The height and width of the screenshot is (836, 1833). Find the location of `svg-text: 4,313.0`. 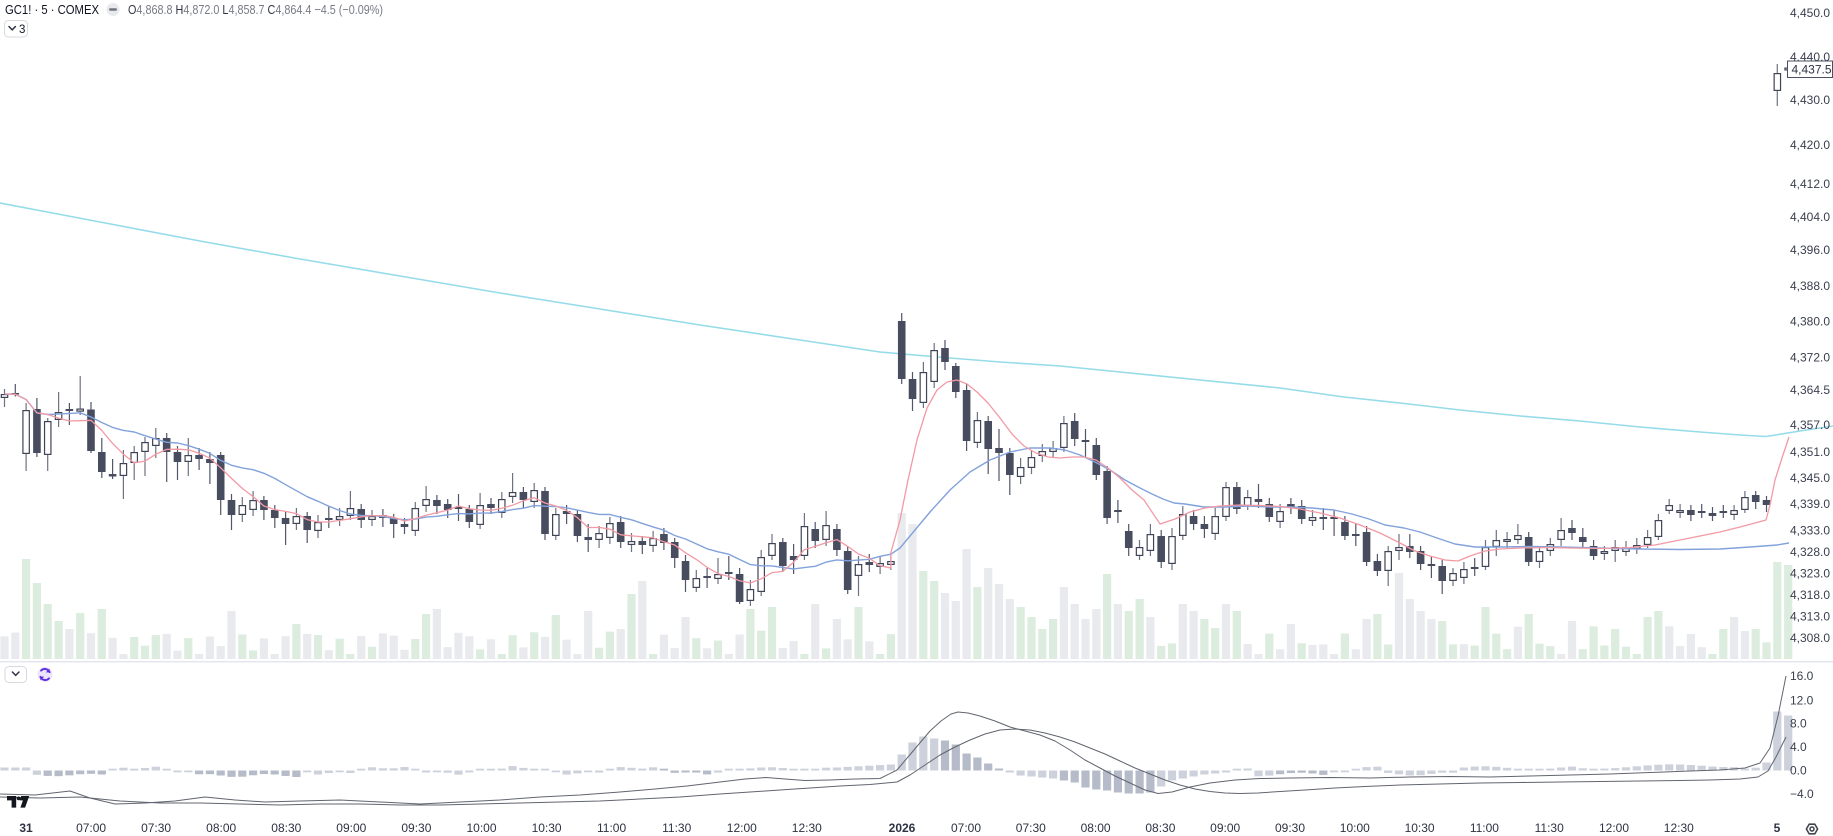

svg-text: 4,313.0 is located at coordinates (1810, 617).